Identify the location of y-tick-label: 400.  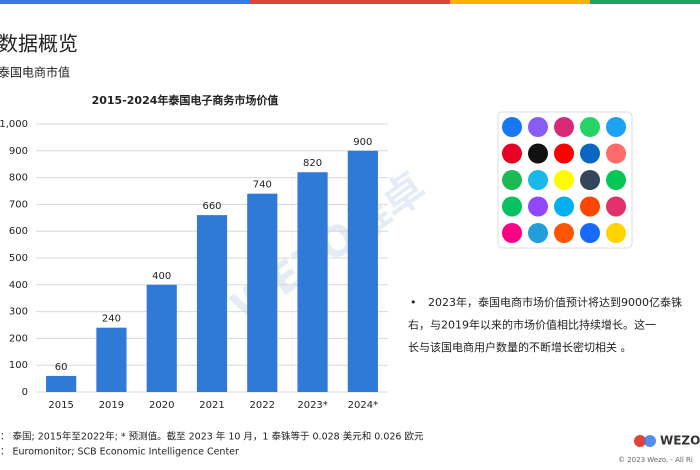
(18, 285).